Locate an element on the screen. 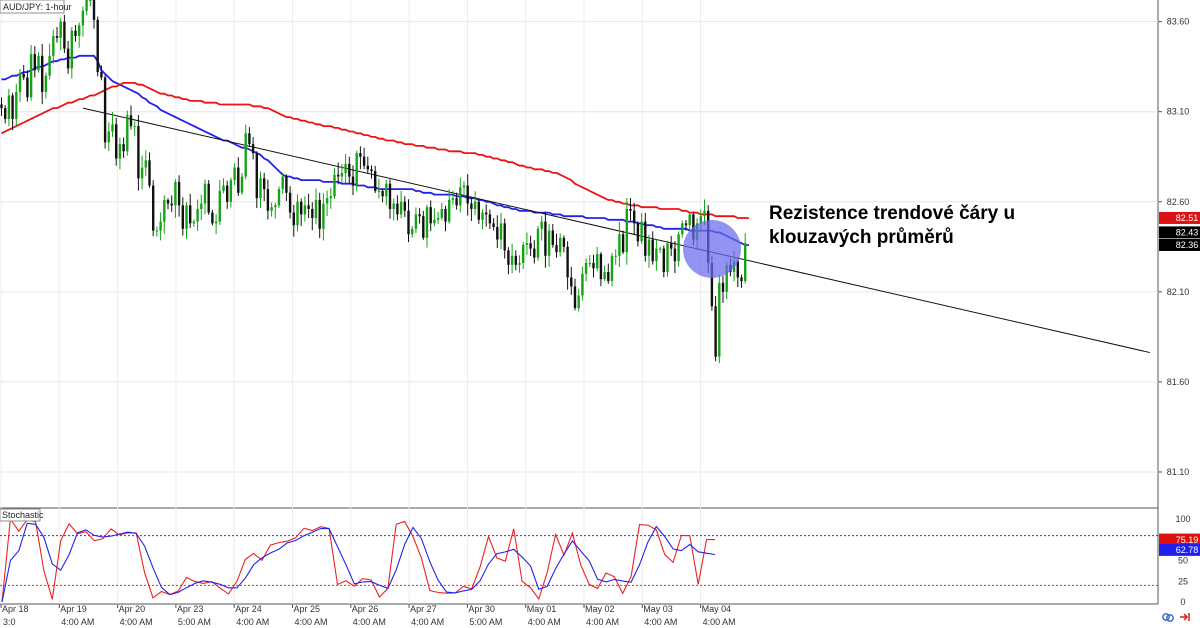 The width and height of the screenshot is (1200, 628). link-icon is located at coordinates (1168, 617).